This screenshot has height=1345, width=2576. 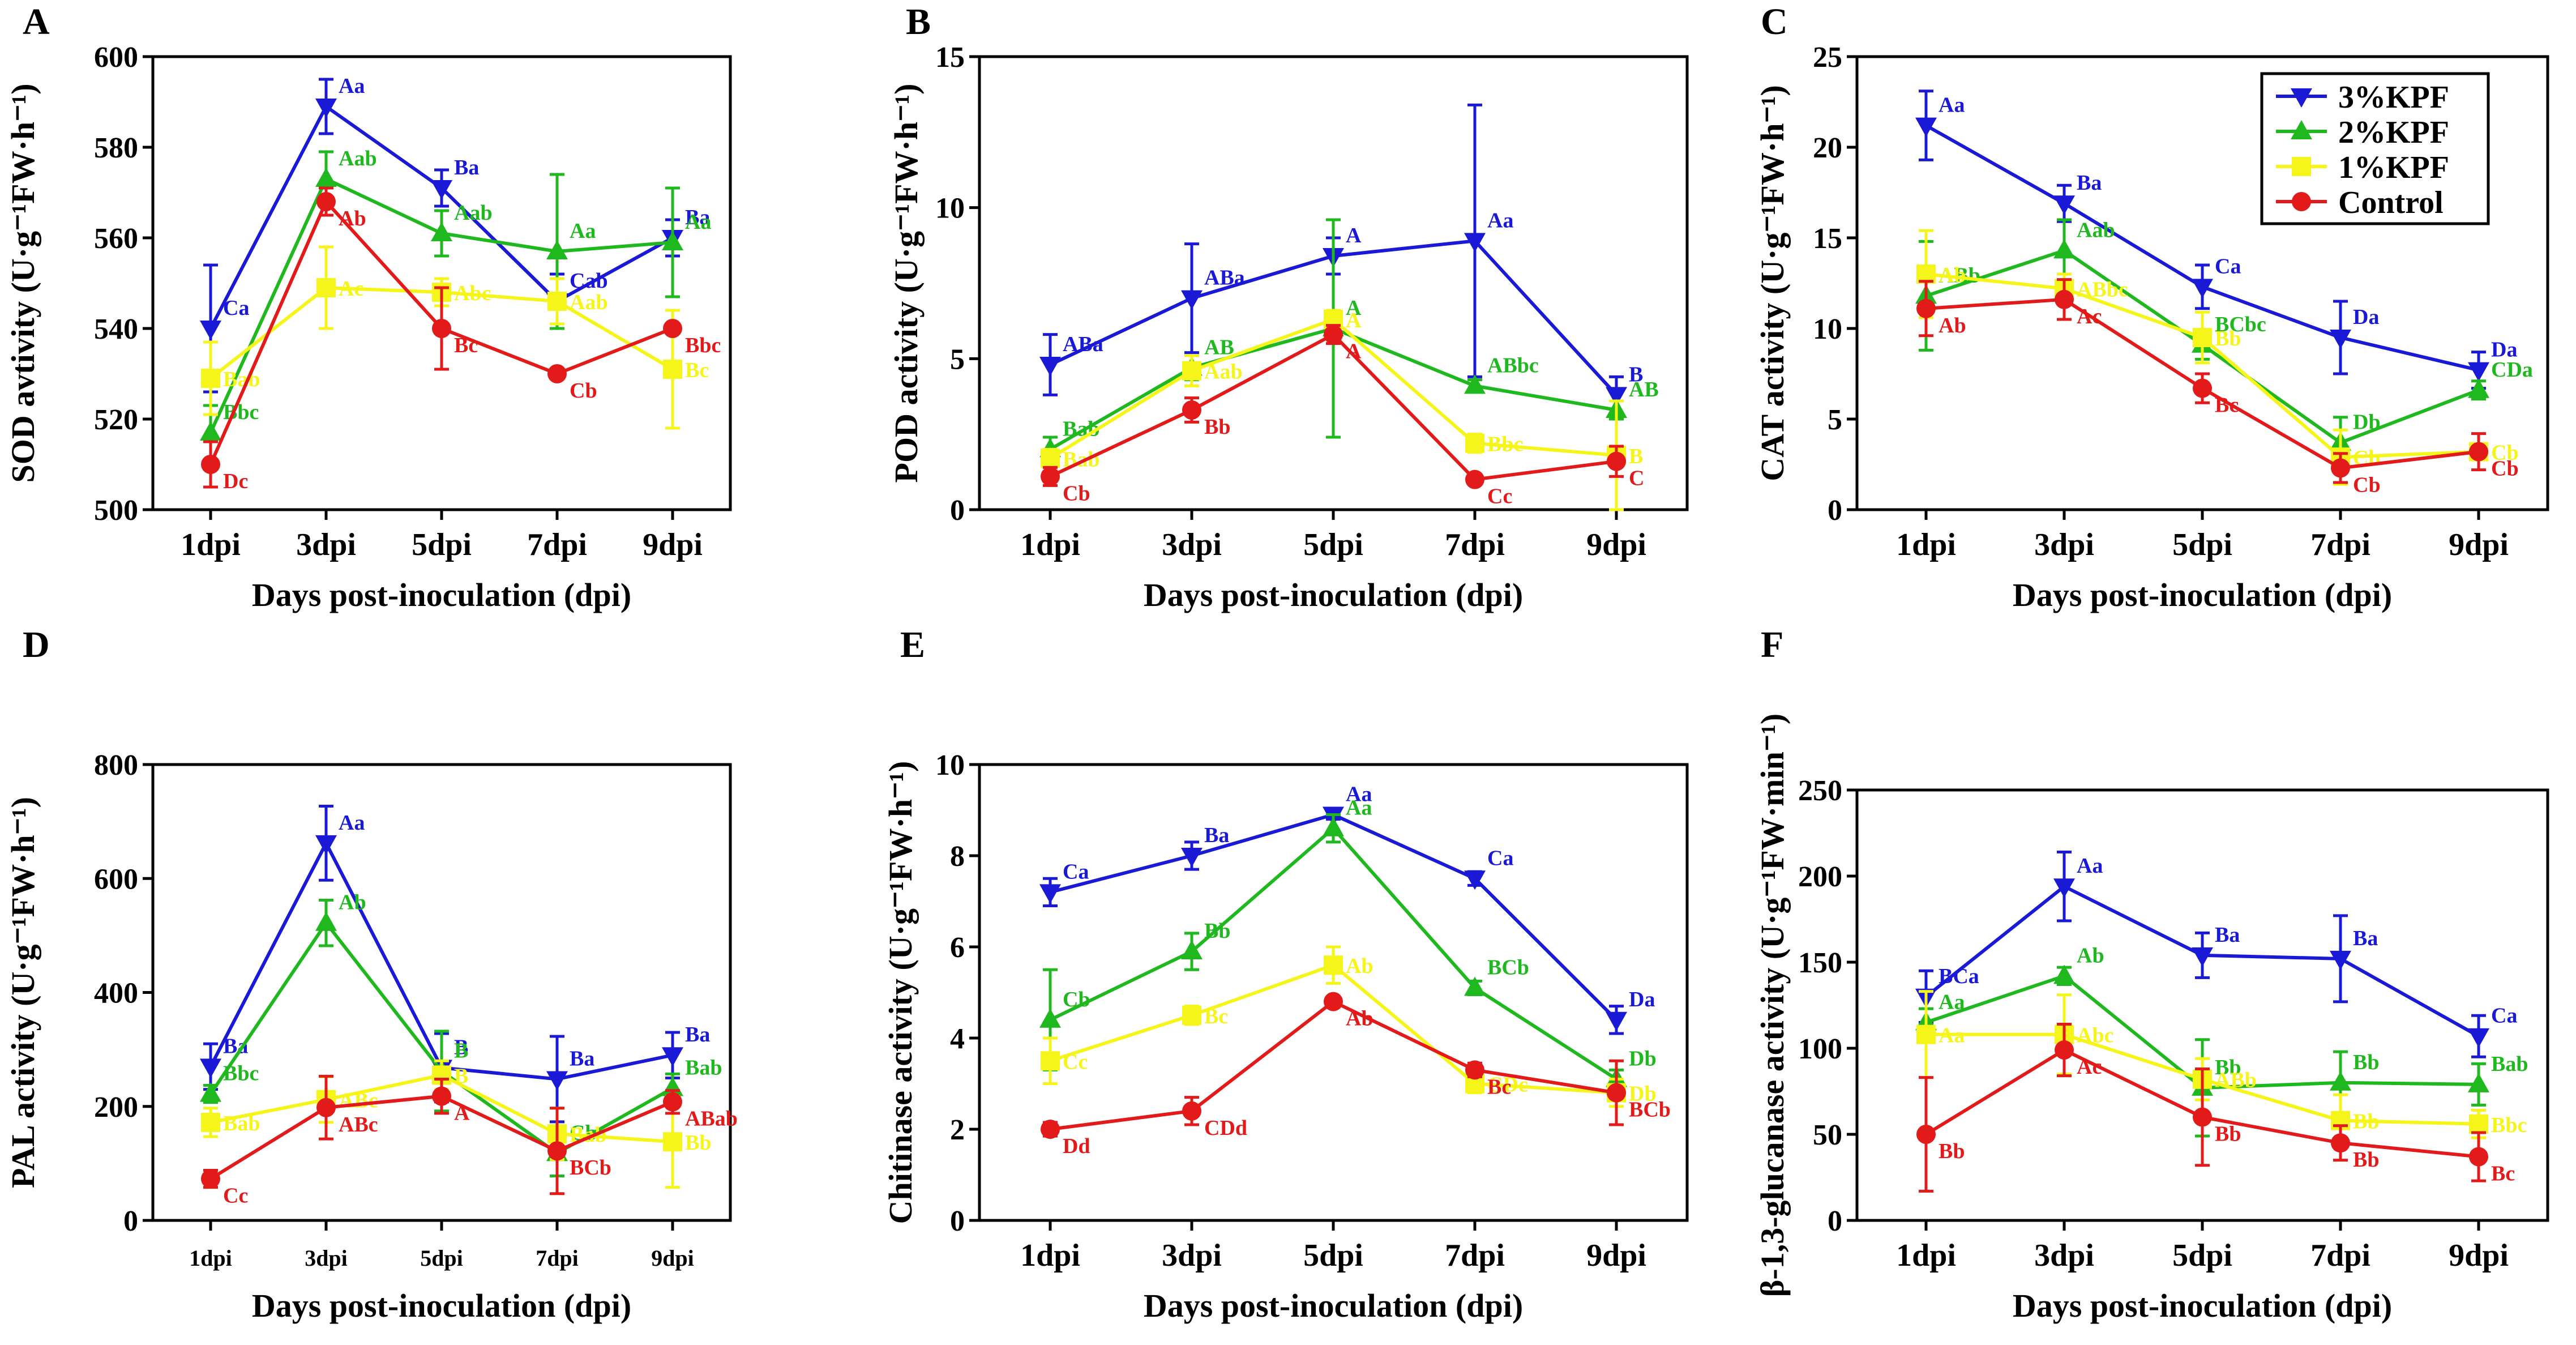 What do you see at coordinates (116, 329) in the screenshot?
I see `y-tick-label: 540` at bounding box center [116, 329].